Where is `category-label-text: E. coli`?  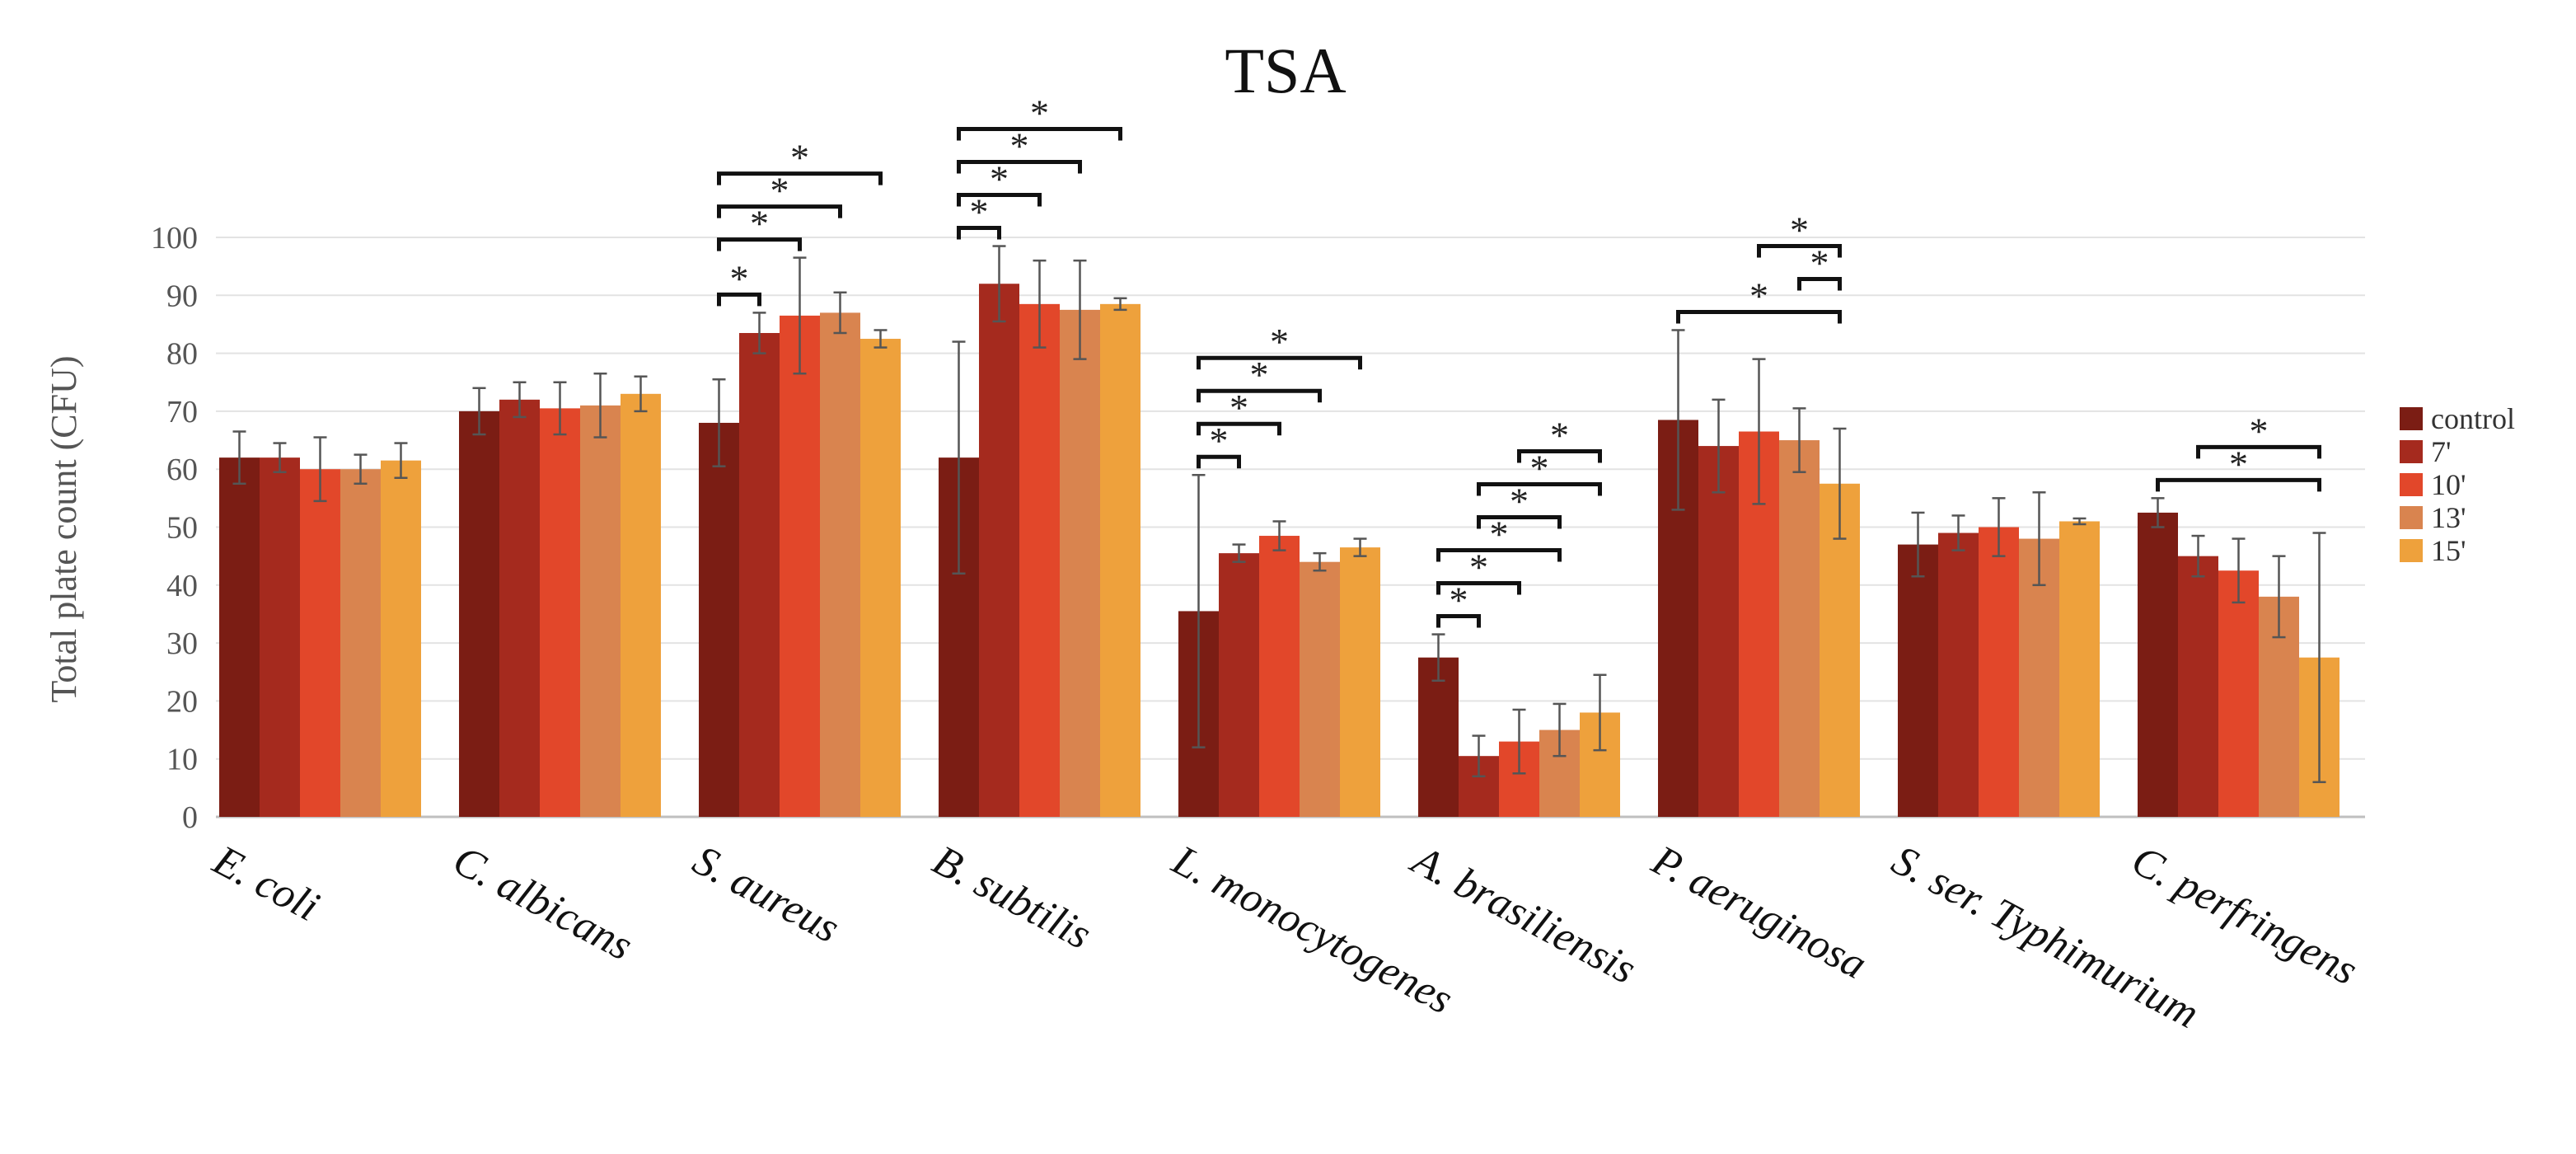 category-label-text: E. coli is located at coordinates (266, 884).